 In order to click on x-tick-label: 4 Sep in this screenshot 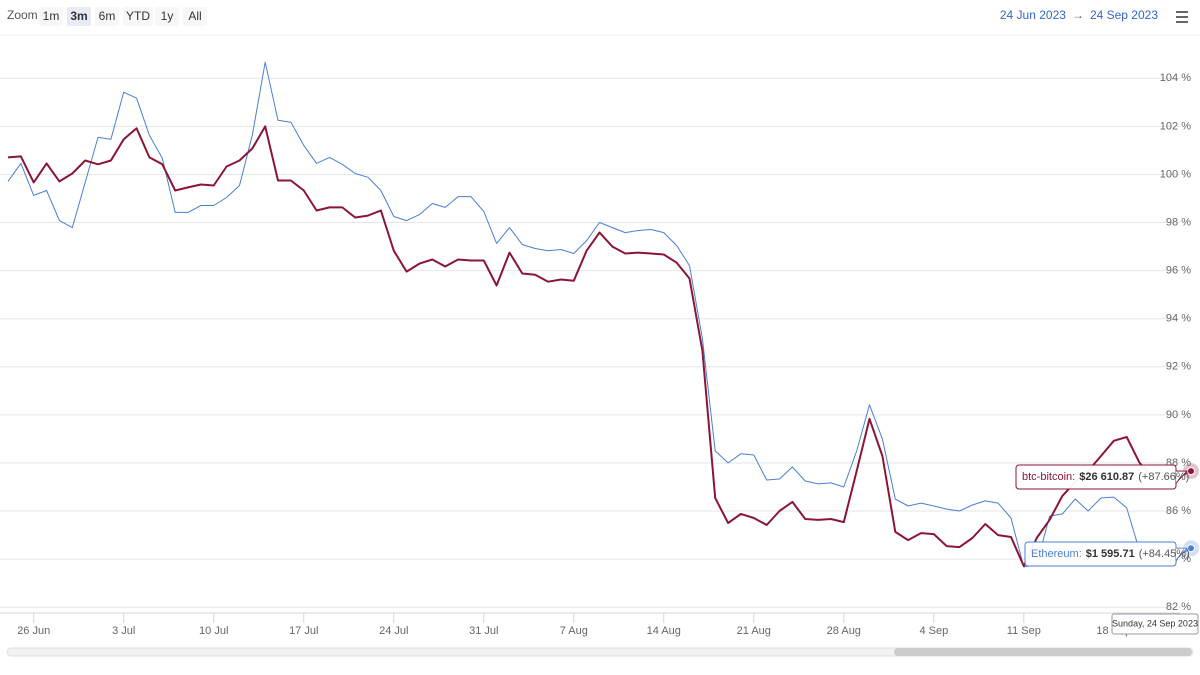, I will do `click(933, 631)`.